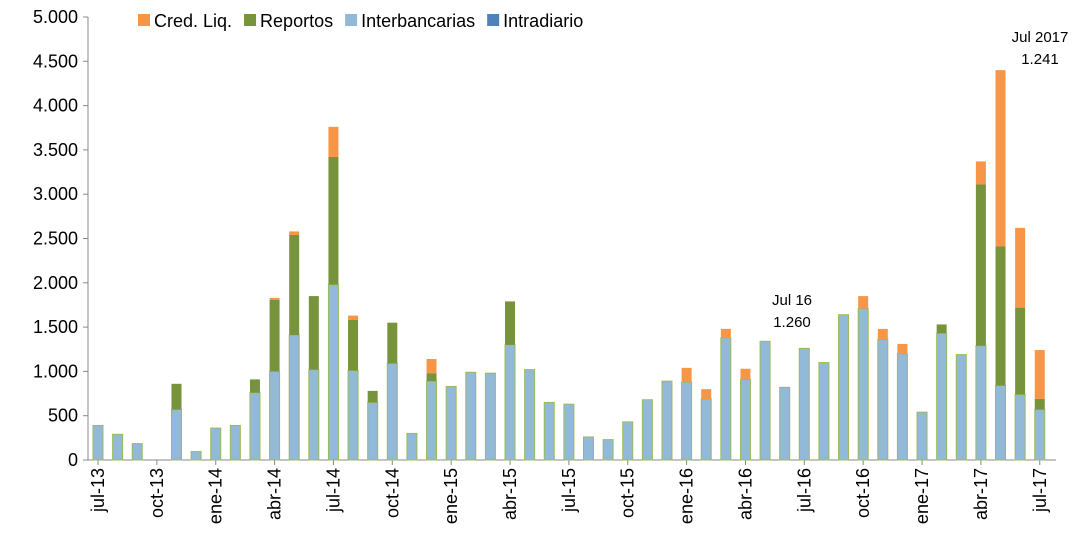 The height and width of the screenshot is (533, 1076). I want to click on x-tick-label: oct-14, so click(392, 493).